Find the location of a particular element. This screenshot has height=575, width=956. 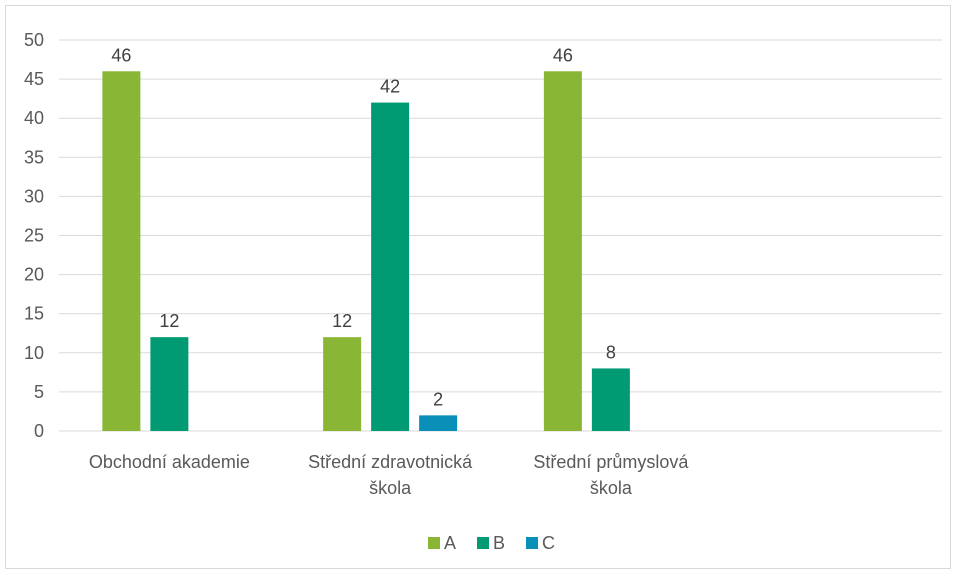

y-tick-label: 20 is located at coordinates (34, 275).